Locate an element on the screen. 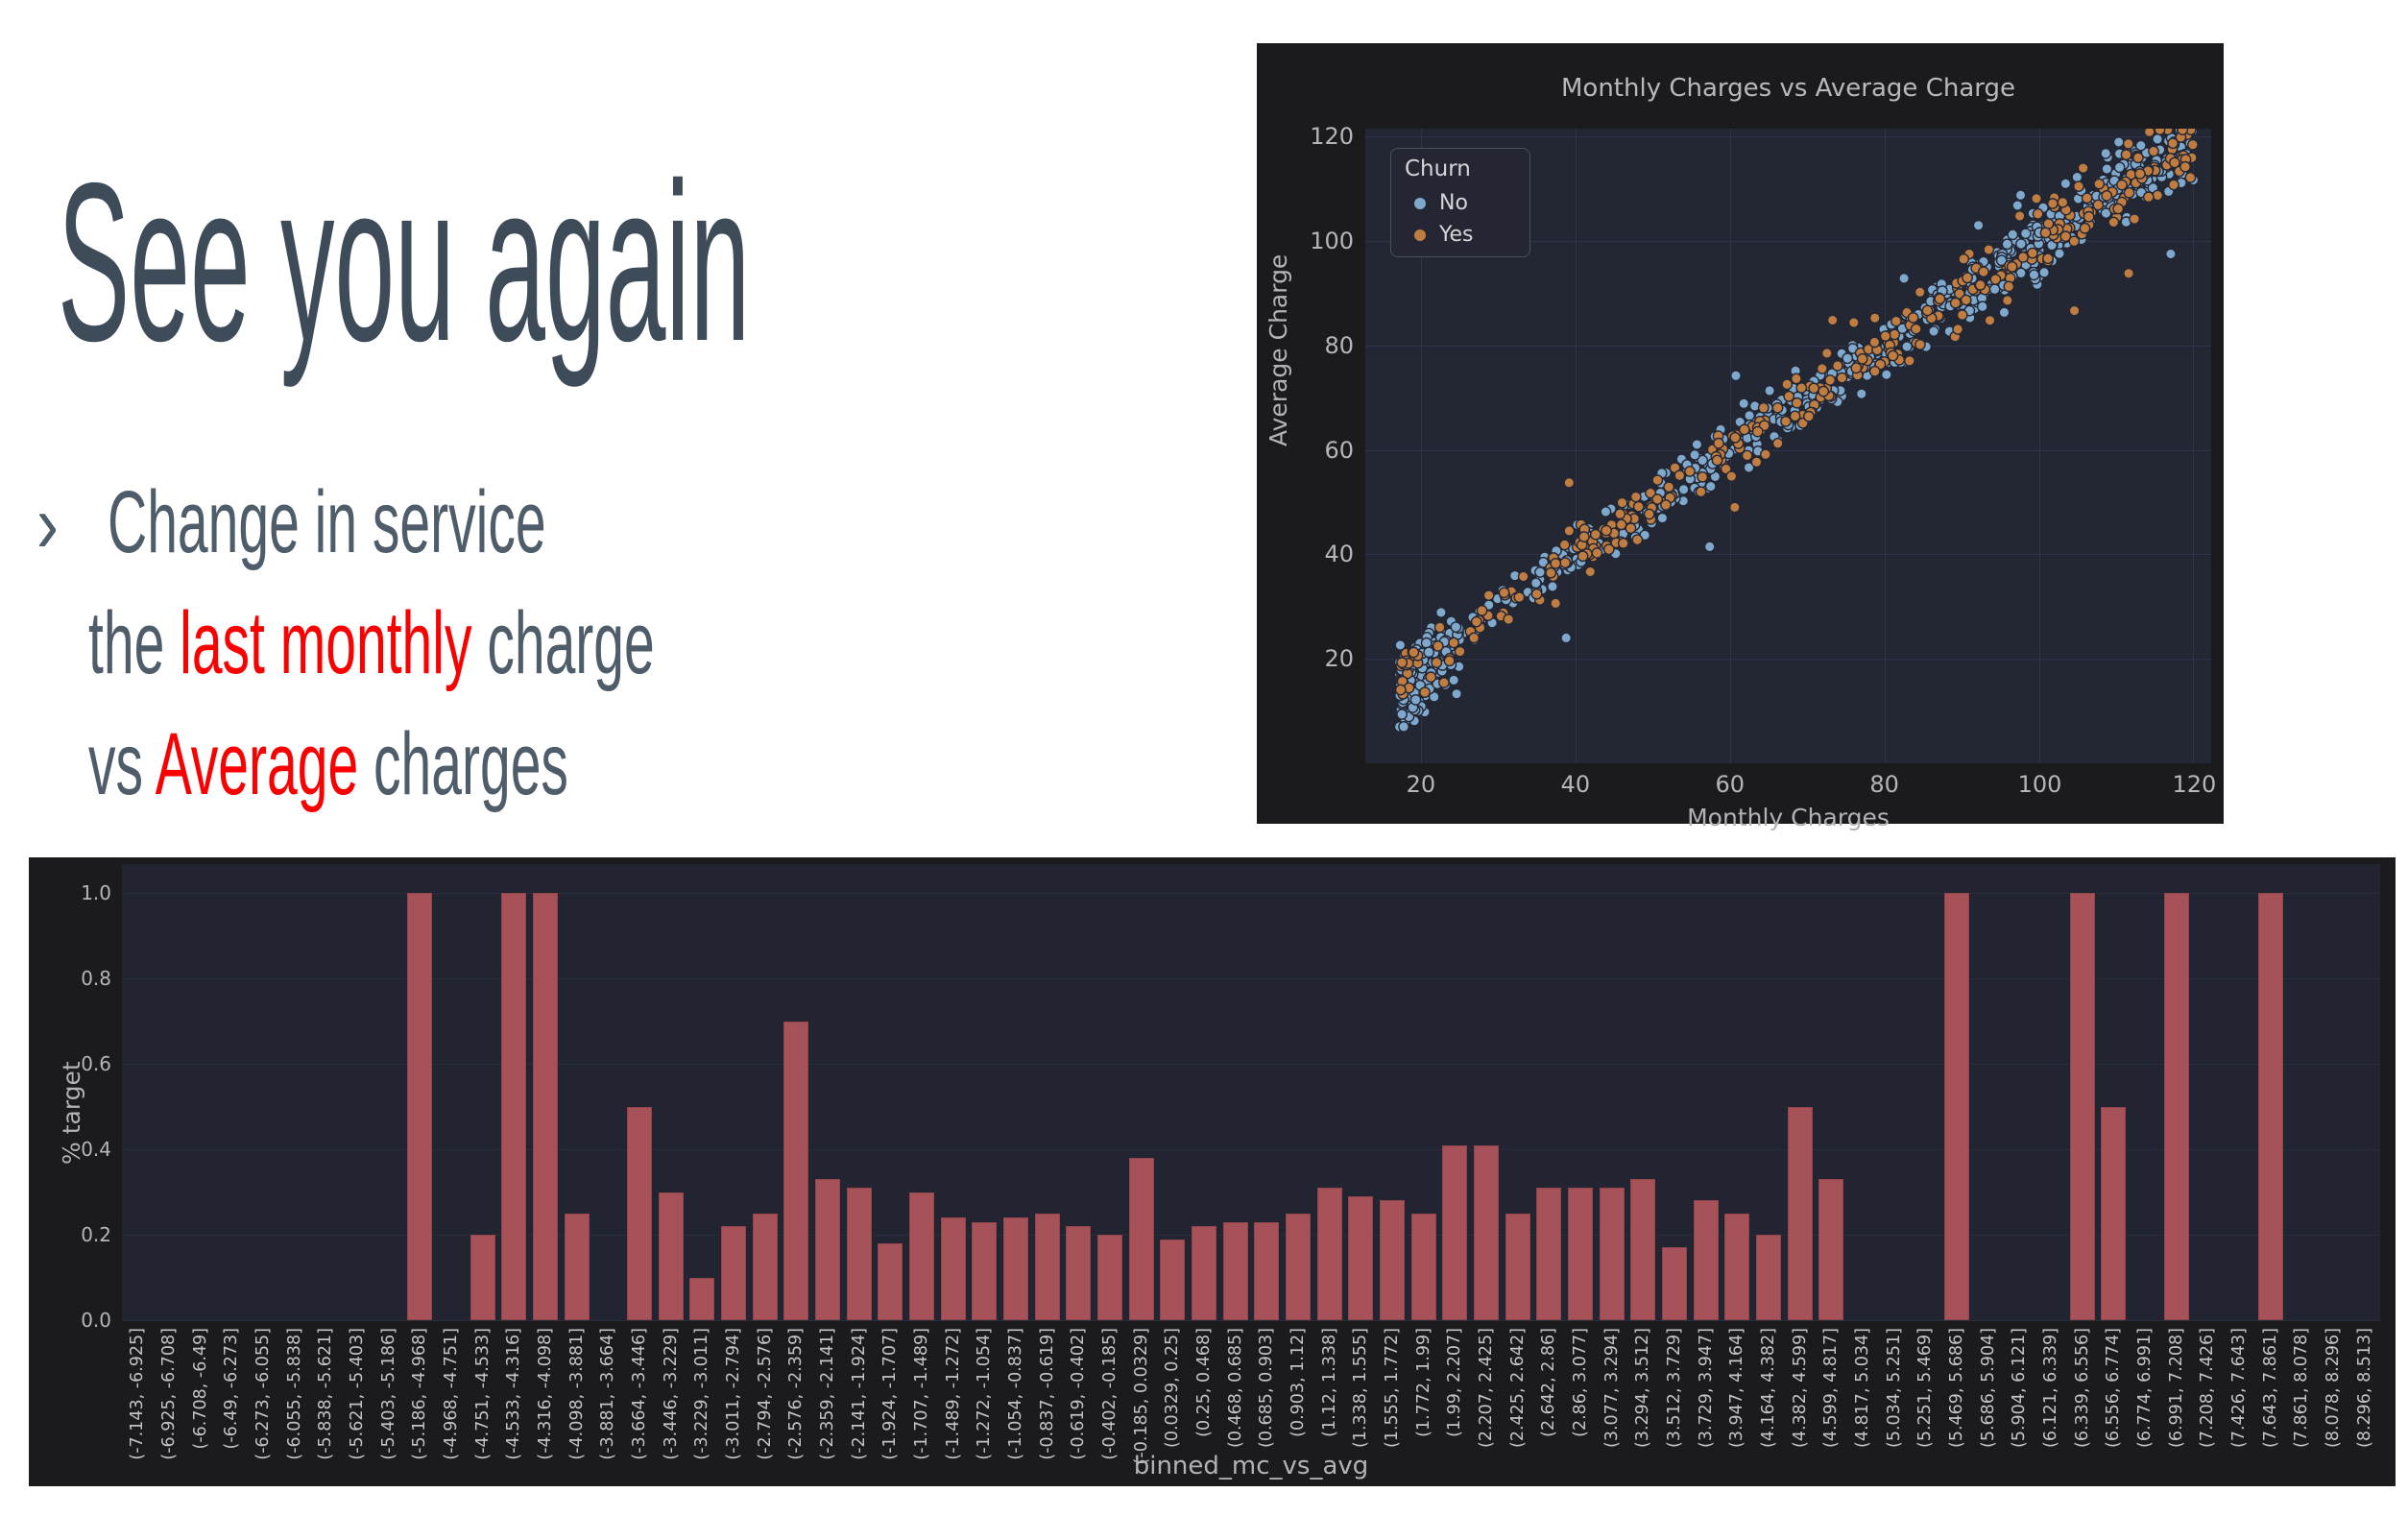 The image size is (2408, 1516). bullet-text: vs is located at coordinates (122, 764).